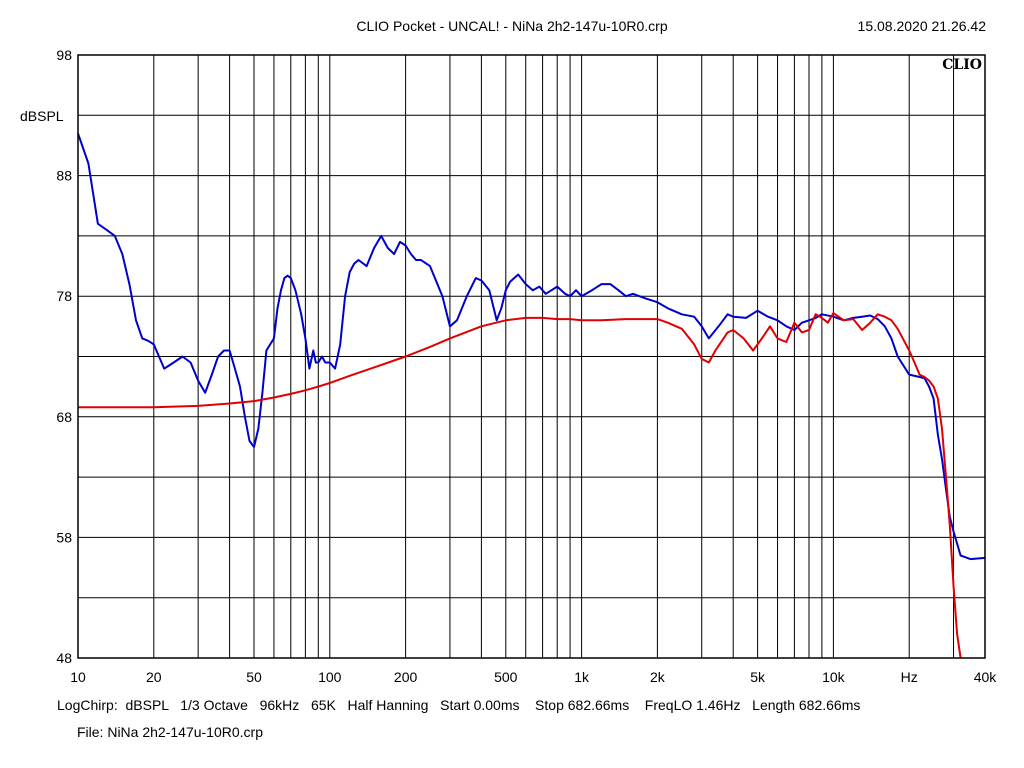 Image resolution: width=1024 pixels, height=768 pixels. Describe the element at coordinates (758, 677) in the screenshot. I see `x-tick-label: 5k` at that location.